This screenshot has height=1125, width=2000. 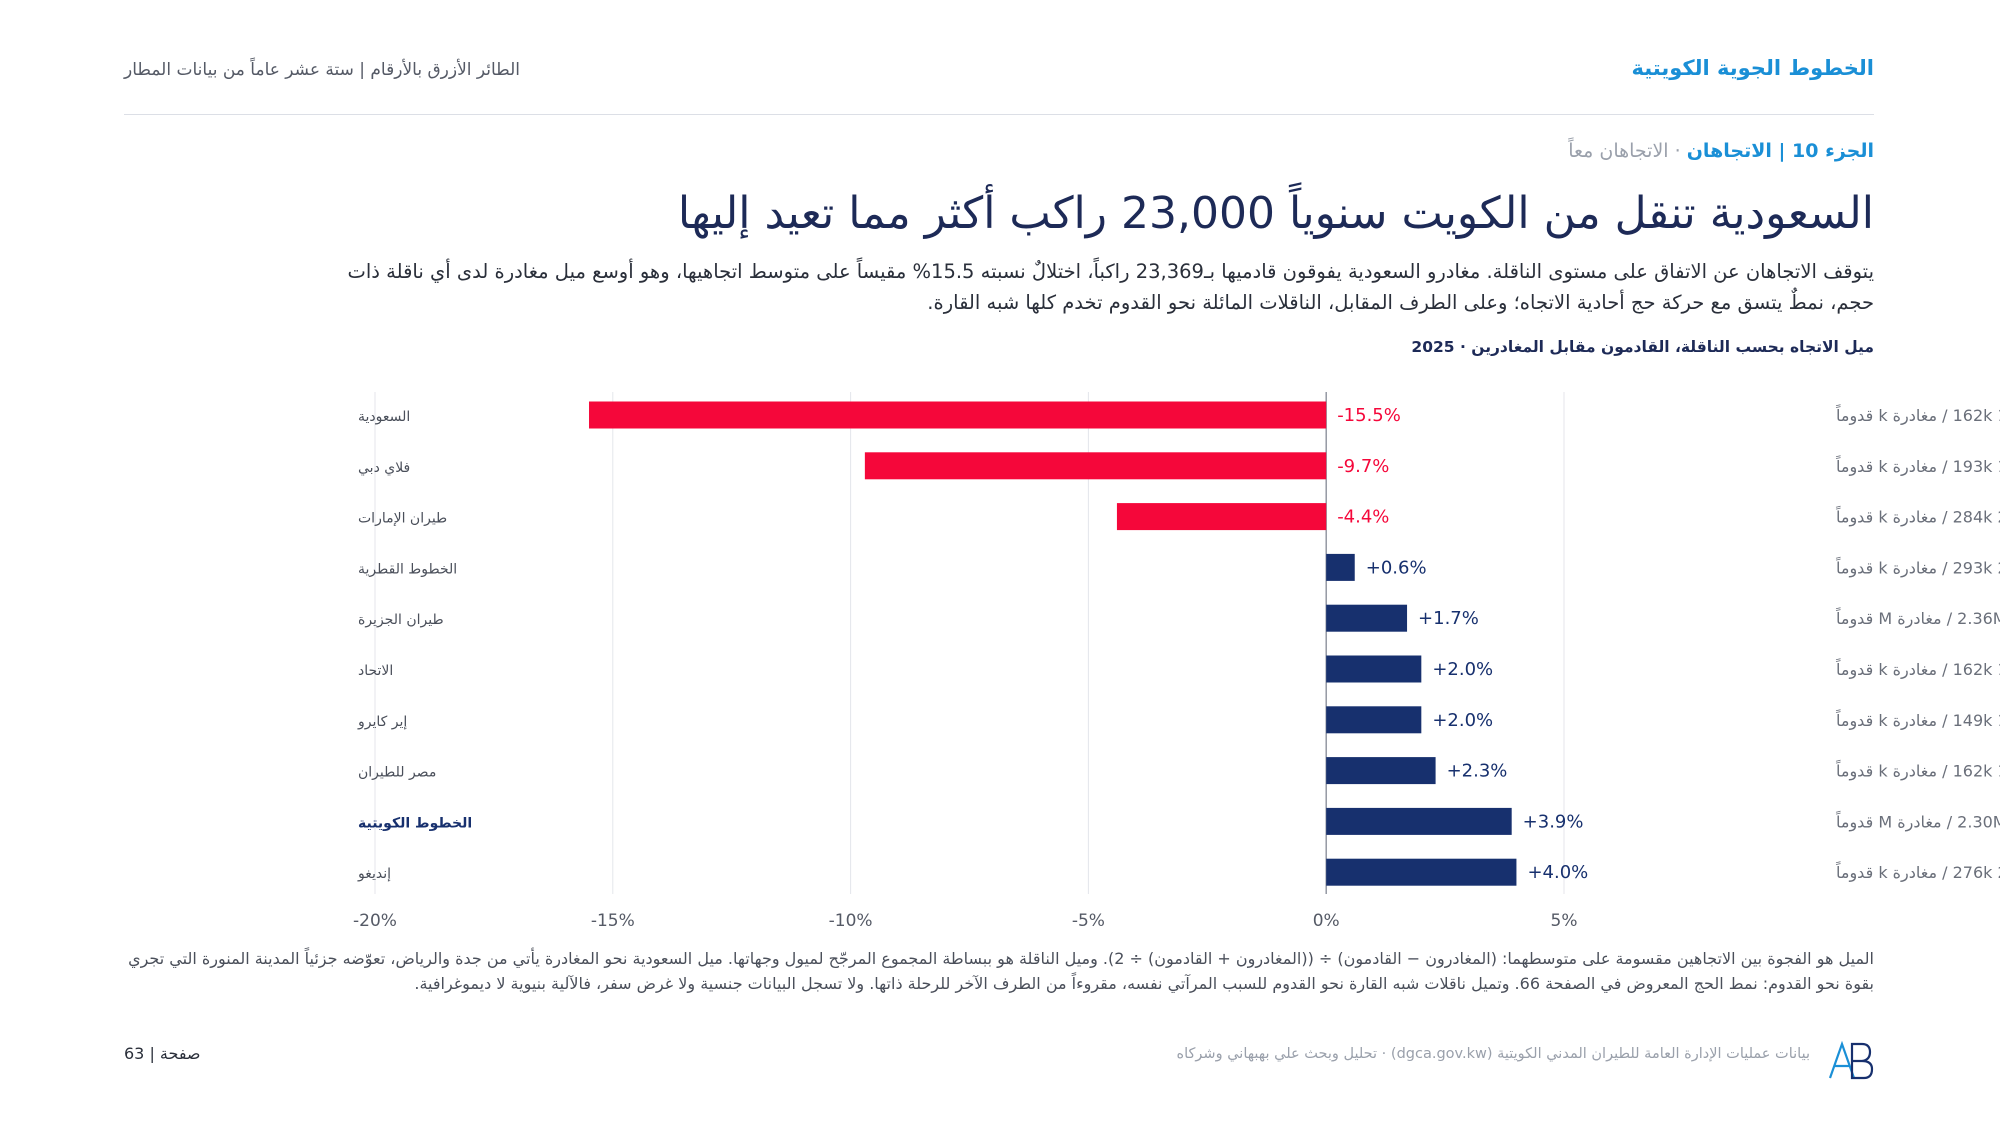 I want to click on side-label: 276k 287 / مغادرة k قدوماً, so click(x=1917, y=872).